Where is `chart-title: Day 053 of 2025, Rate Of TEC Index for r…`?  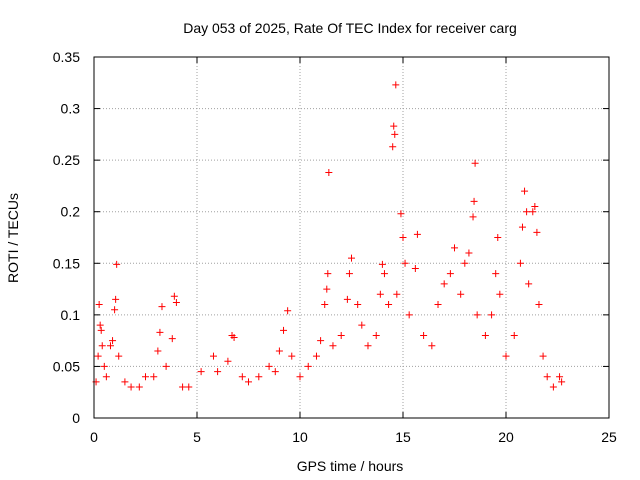
chart-title: Day 053 of 2025, Rate Of TEC Index for r… is located at coordinates (350, 28).